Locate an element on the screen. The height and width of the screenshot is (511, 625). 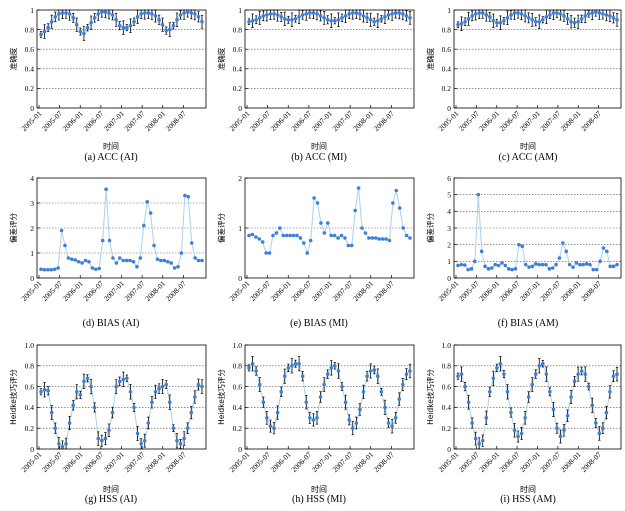
y-axis-title-g: Heidke技巧评分 is located at coordinates (13, 397).